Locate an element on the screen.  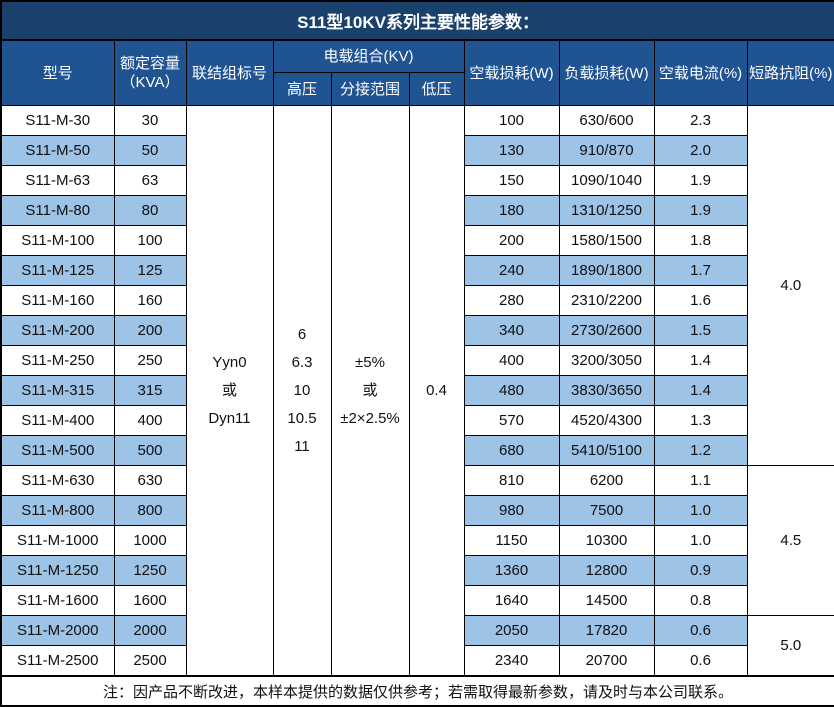
table-row: S11-M-1250 1250 1360 12800 0.9 is located at coordinates (417, 570).